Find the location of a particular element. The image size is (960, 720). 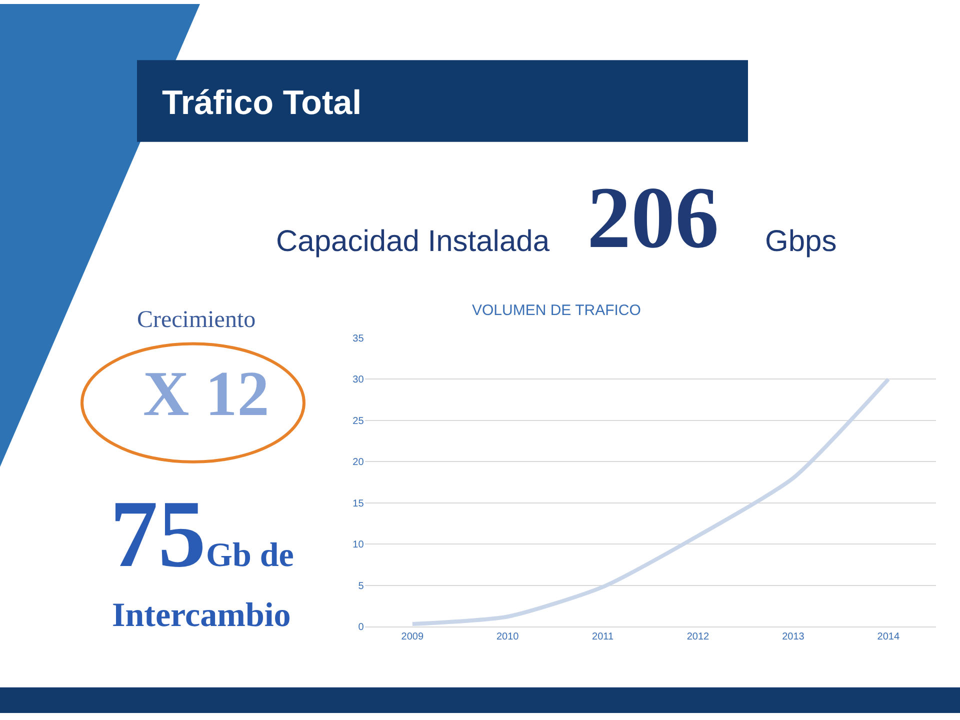

text: Gbps is located at coordinates (801, 241).